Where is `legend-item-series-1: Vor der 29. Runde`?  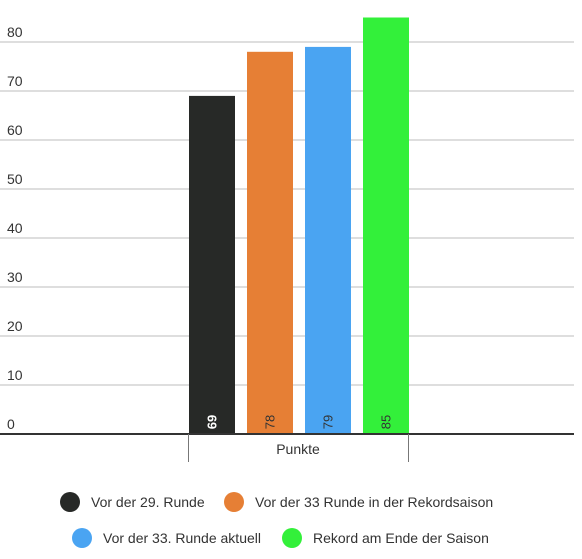
legend-item-series-1: Vor der 29. Runde is located at coordinates (132, 502).